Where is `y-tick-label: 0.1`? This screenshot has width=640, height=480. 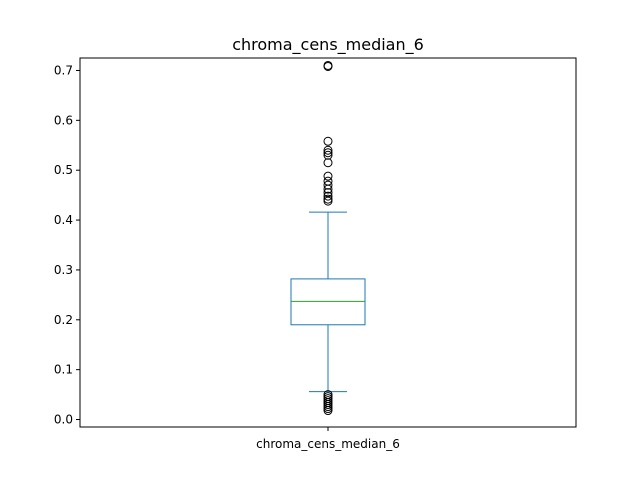 y-tick-label: 0.1 is located at coordinates (63, 370).